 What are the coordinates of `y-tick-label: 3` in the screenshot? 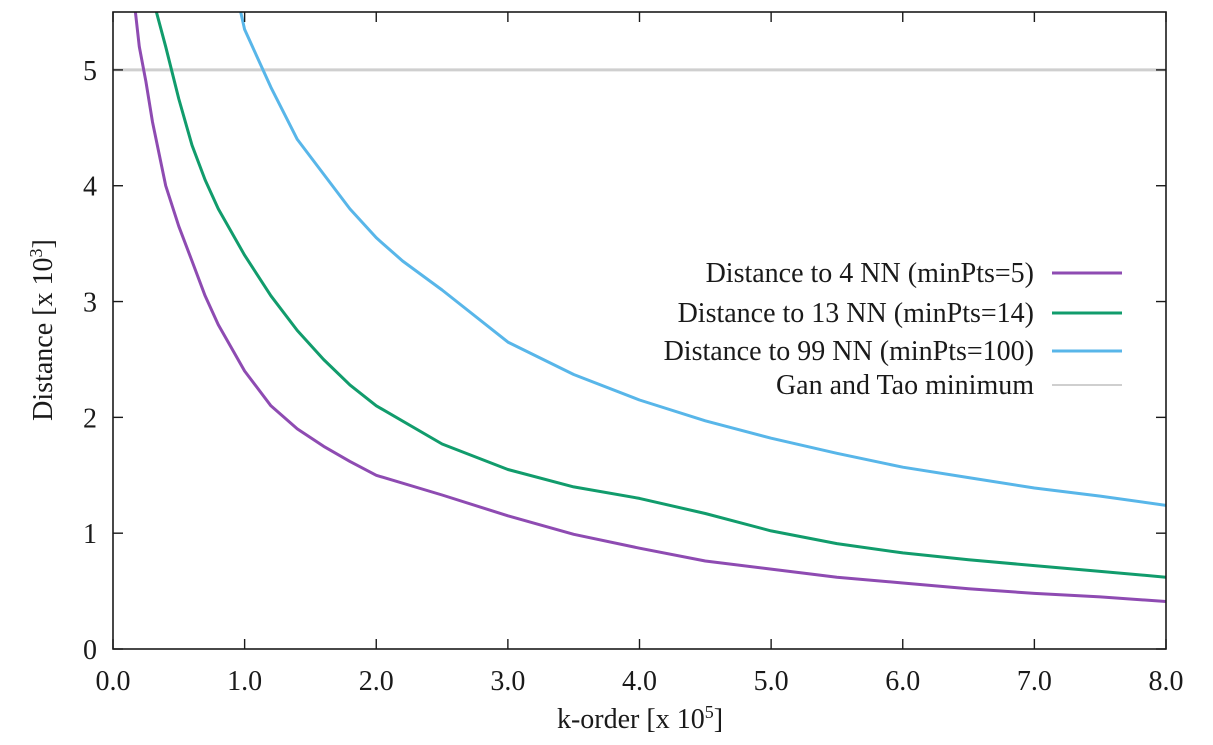 It's located at (90, 303).